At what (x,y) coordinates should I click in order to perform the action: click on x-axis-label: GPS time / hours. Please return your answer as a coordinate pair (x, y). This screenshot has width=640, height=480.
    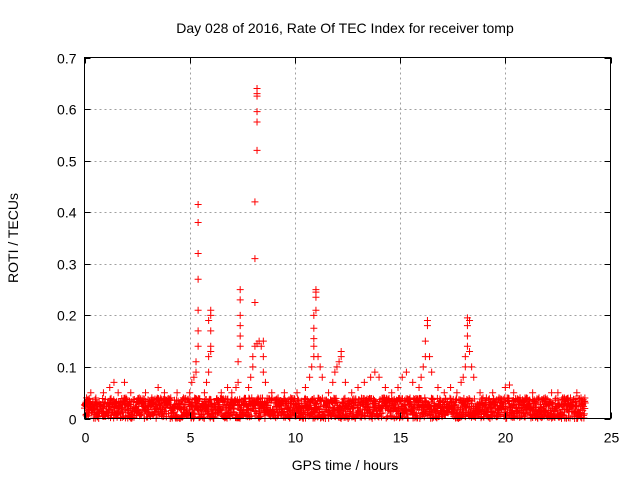
    Looking at the image, I should click on (345, 465).